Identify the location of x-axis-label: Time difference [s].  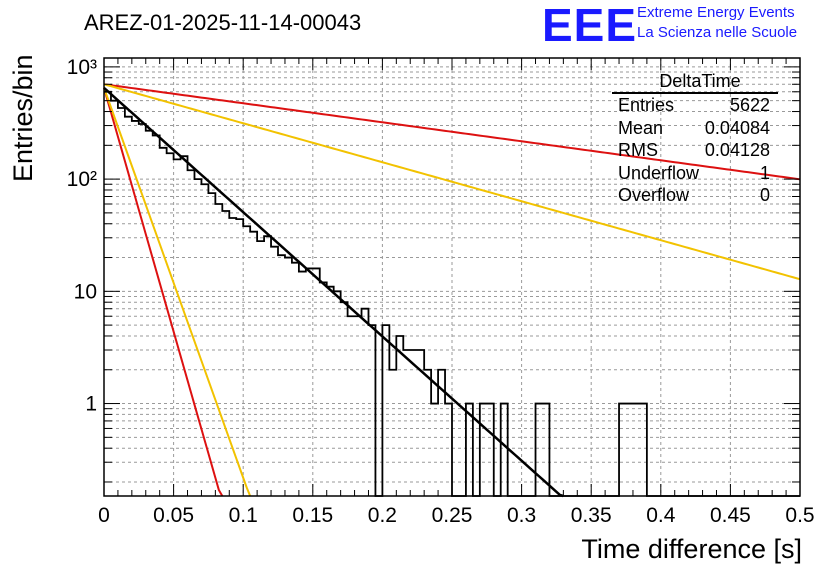
(691, 549).